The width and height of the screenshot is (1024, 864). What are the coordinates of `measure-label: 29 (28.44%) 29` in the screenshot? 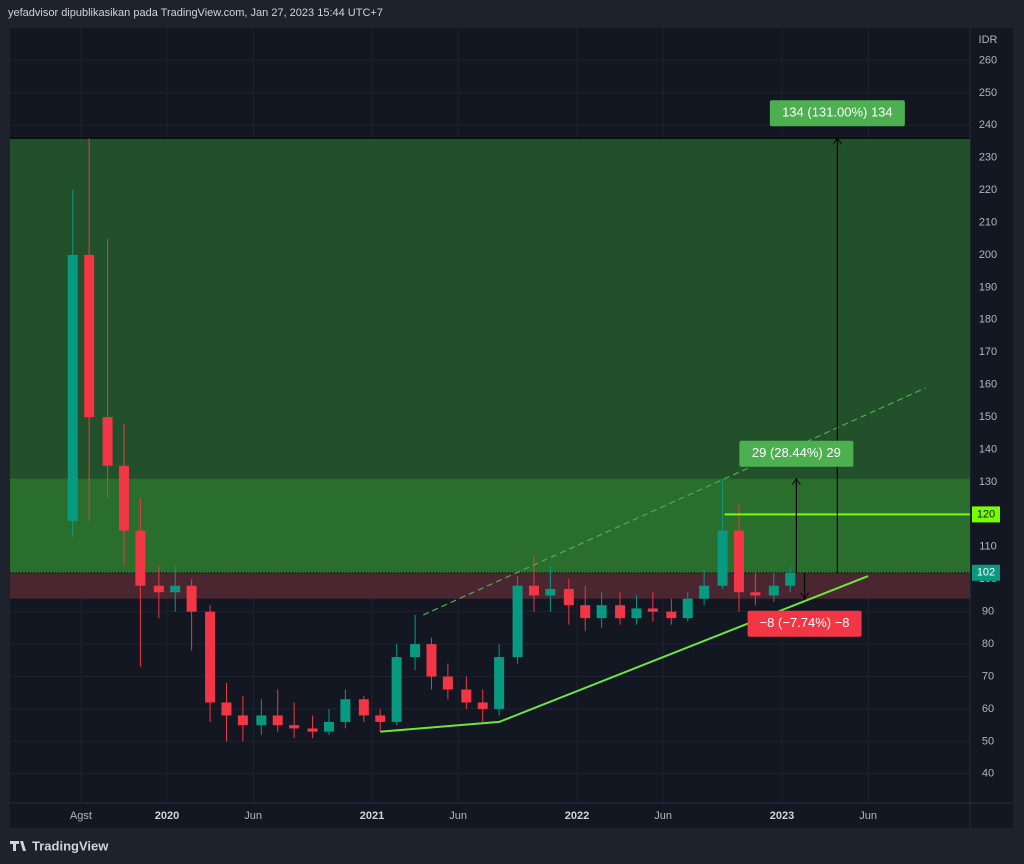 It's located at (796, 452).